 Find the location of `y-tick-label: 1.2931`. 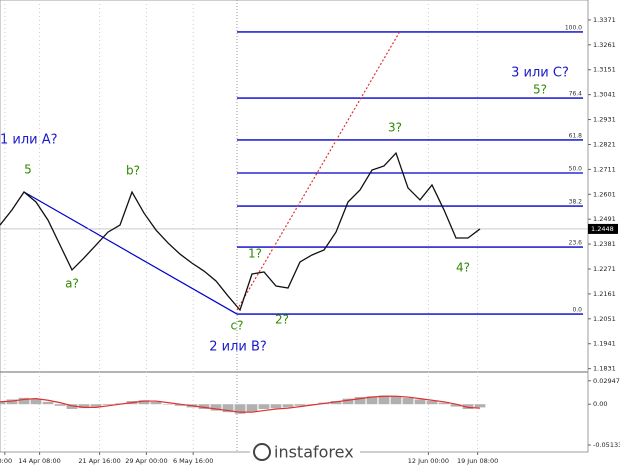

y-tick-label: 1.2931 is located at coordinates (604, 120).